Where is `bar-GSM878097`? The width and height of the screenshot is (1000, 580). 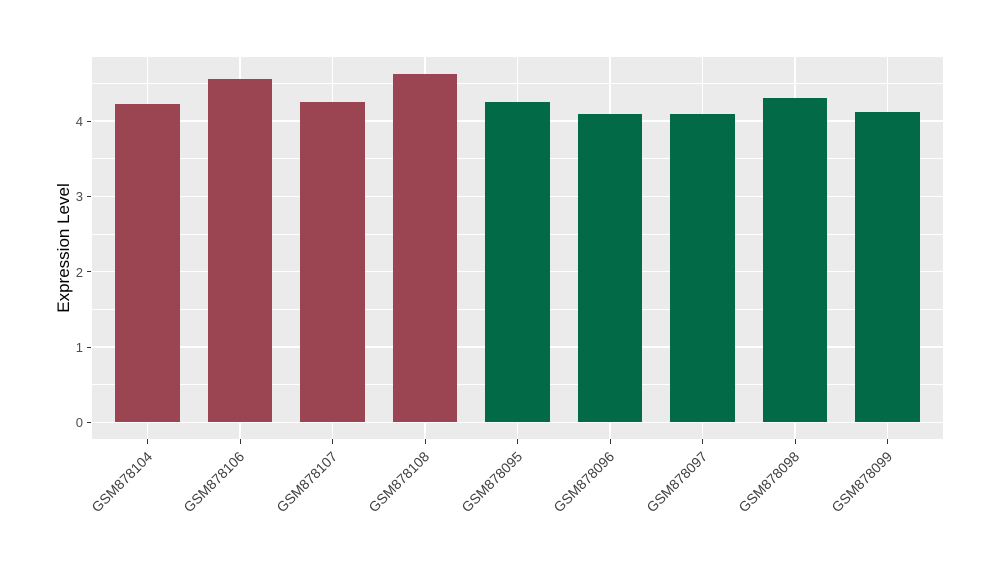
bar-GSM878097 is located at coordinates (702, 268).